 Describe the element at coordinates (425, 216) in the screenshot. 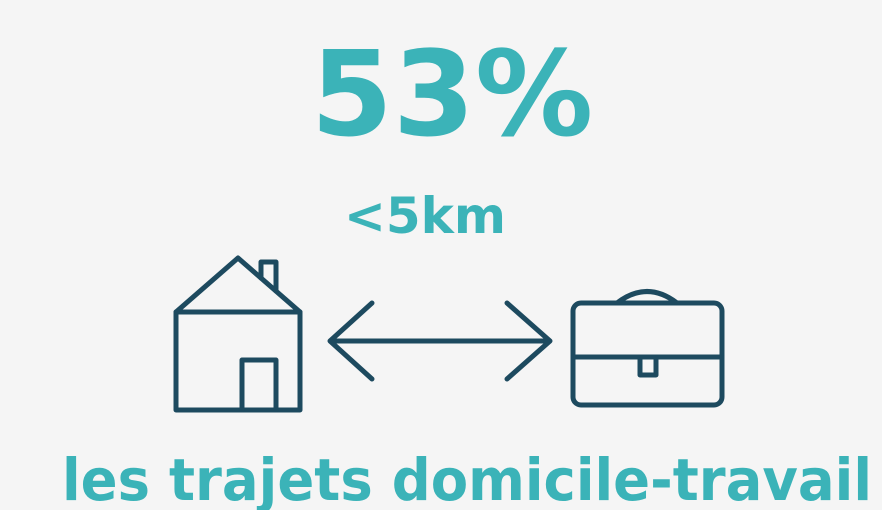

I see `distance-label: <5km` at that location.